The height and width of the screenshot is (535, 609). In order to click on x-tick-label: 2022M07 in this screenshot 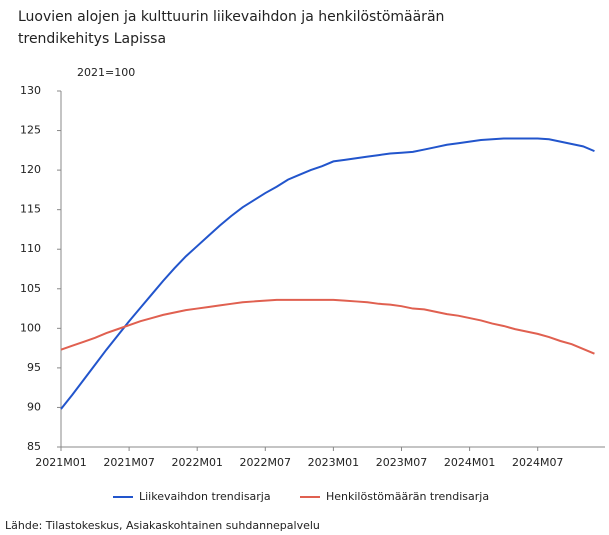, I will do `click(265, 462)`.